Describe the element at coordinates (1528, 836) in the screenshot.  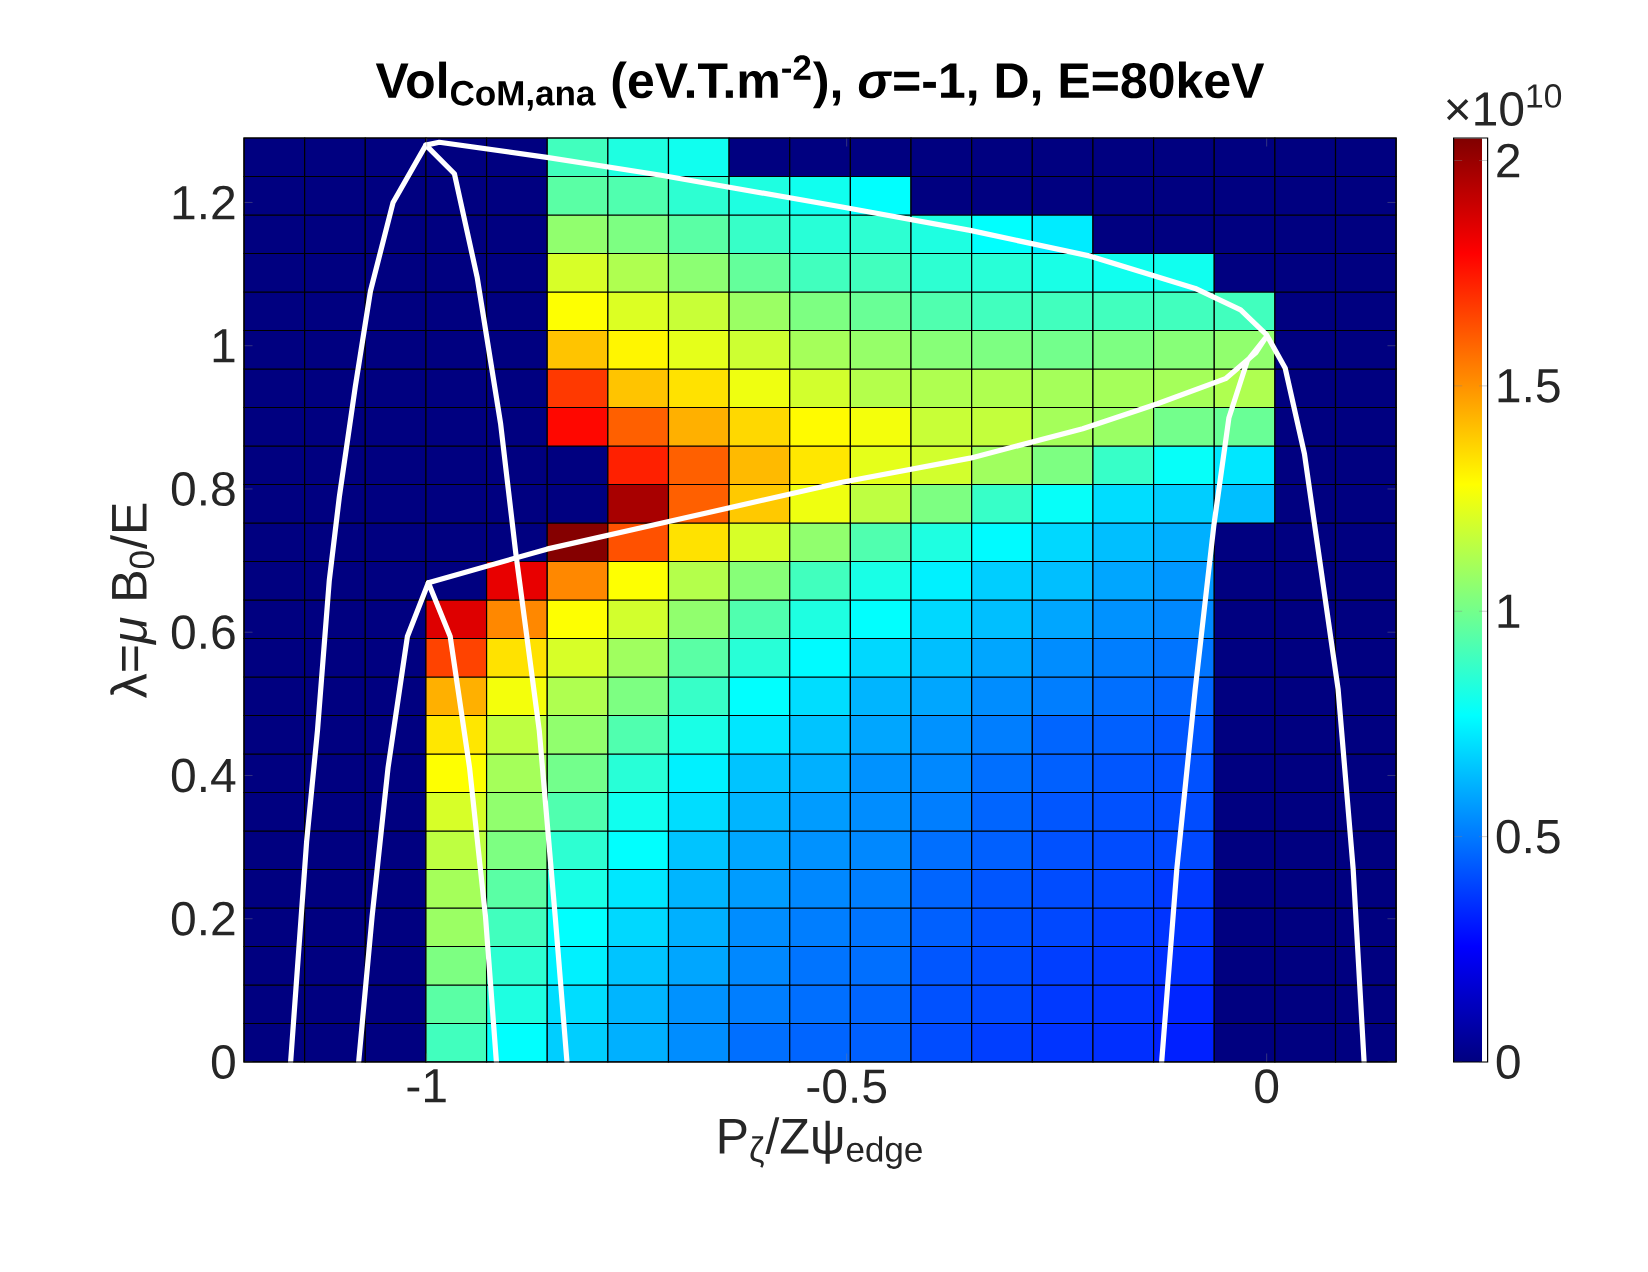
I see `color-bar-label: 0.5` at that location.